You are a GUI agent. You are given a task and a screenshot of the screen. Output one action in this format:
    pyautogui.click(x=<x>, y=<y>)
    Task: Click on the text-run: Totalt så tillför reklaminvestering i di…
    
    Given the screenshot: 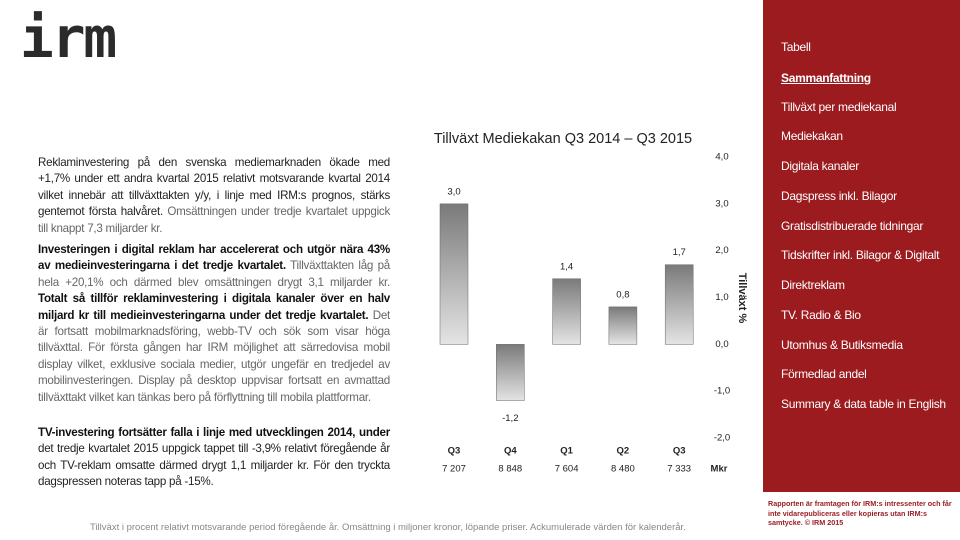 What is the action you would take?
    pyautogui.click(x=214, y=307)
    